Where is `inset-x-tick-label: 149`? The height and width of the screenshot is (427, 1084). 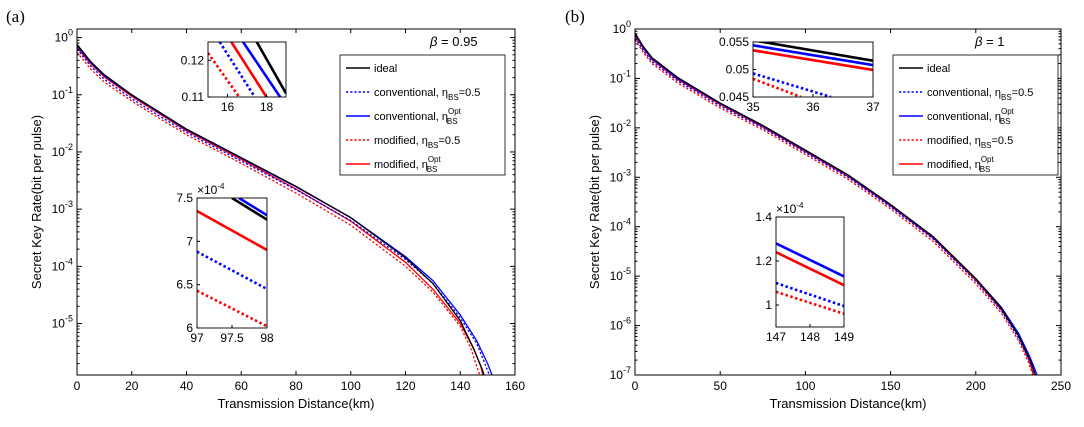
inset-x-tick-label: 149 is located at coordinates (844, 337).